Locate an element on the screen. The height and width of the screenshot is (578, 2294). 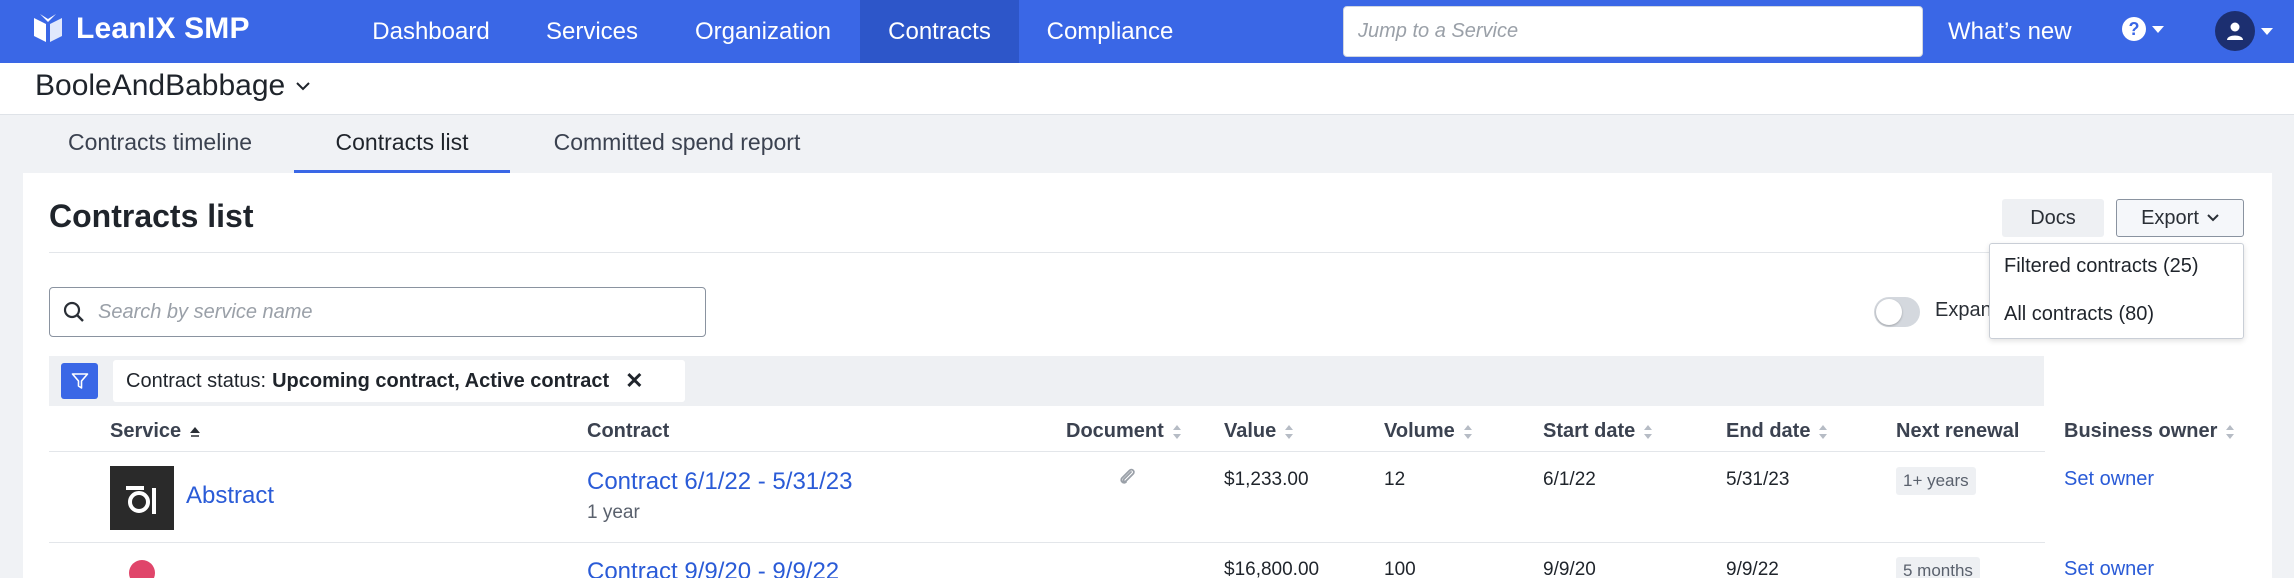
tab-contracts-timeline: Contracts timeline is located at coordinates (160, 142).